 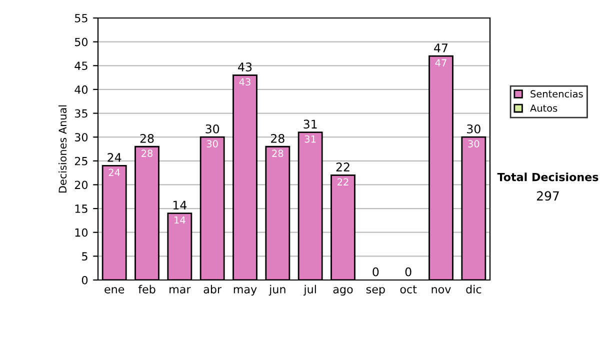 I want to click on total-label: 14, so click(x=180, y=205).